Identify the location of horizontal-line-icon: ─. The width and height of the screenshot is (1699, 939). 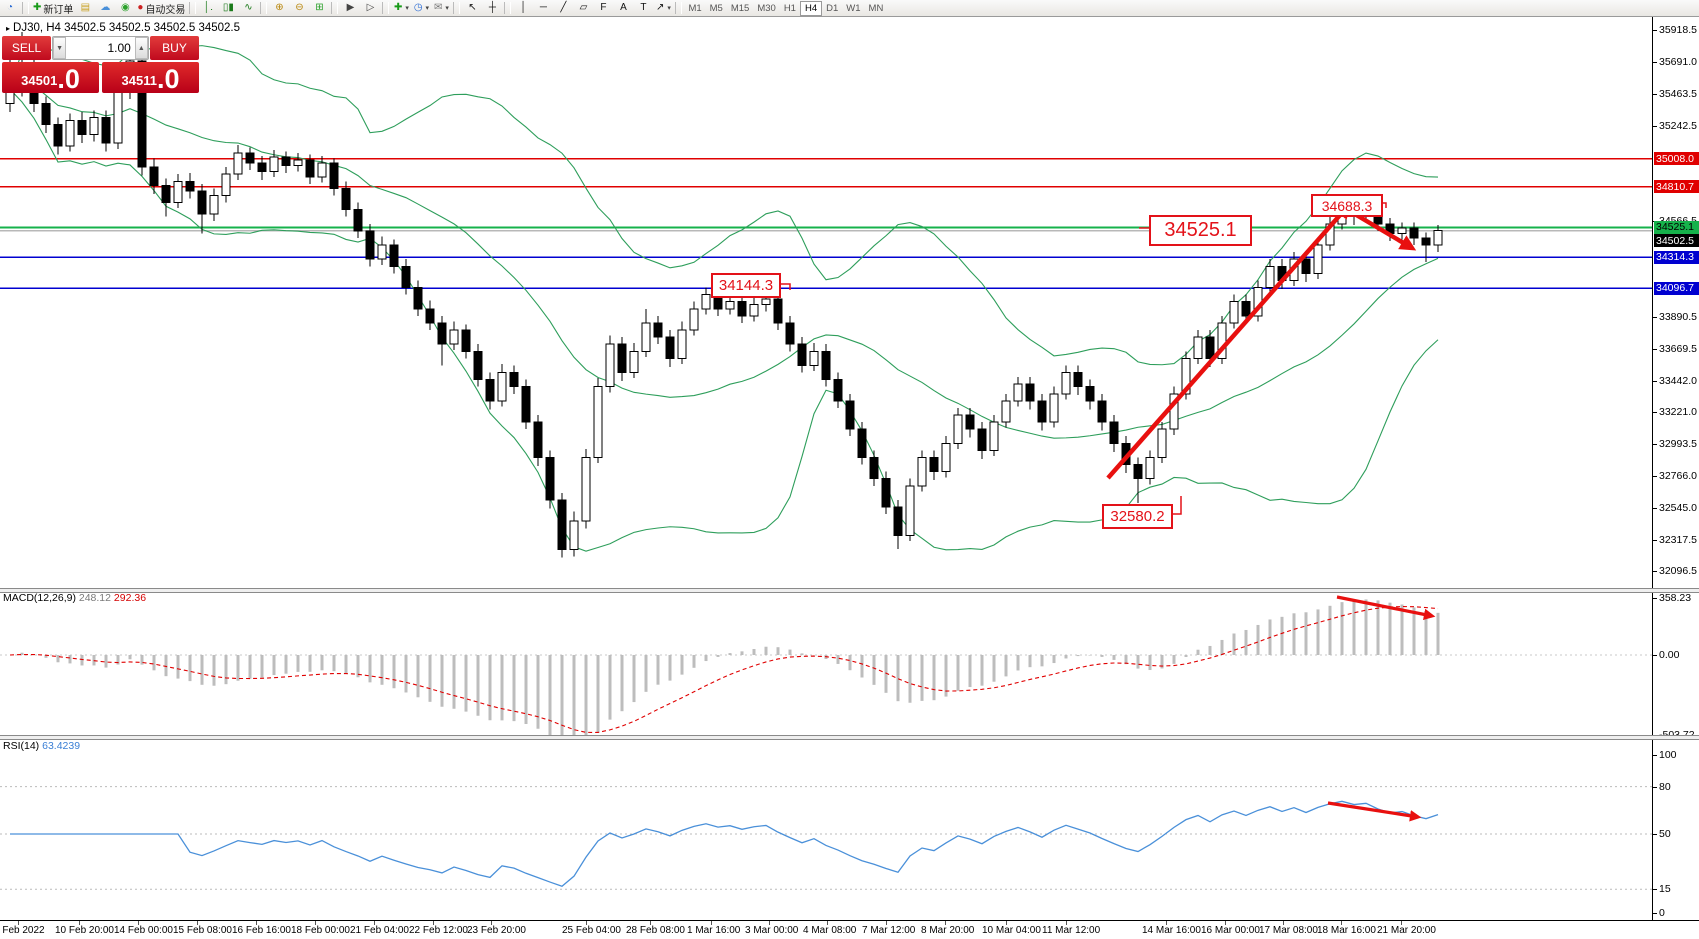
(543, 8).